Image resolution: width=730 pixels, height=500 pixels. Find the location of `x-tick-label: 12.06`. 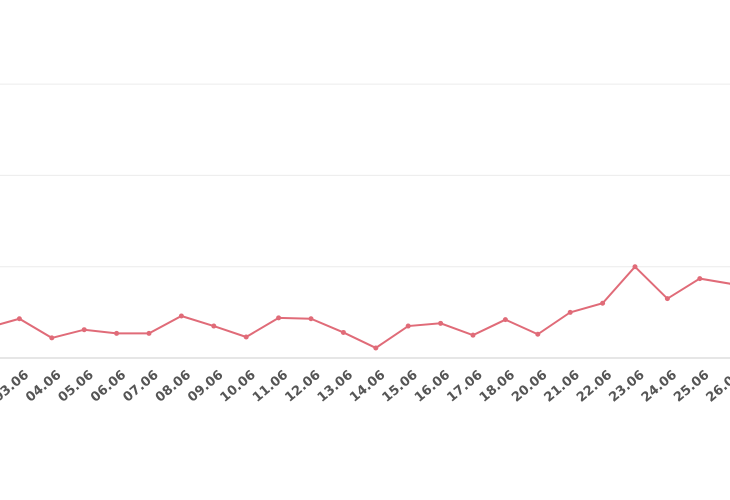

x-tick-label: 12.06 is located at coordinates (302, 387).